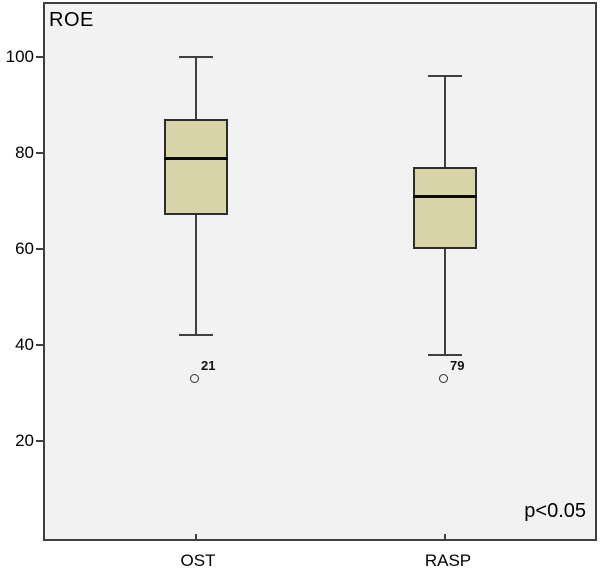  What do you see at coordinates (24, 248) in the screenshot?
I see `y-tick-label: 60` at bounding box center [24, 248].